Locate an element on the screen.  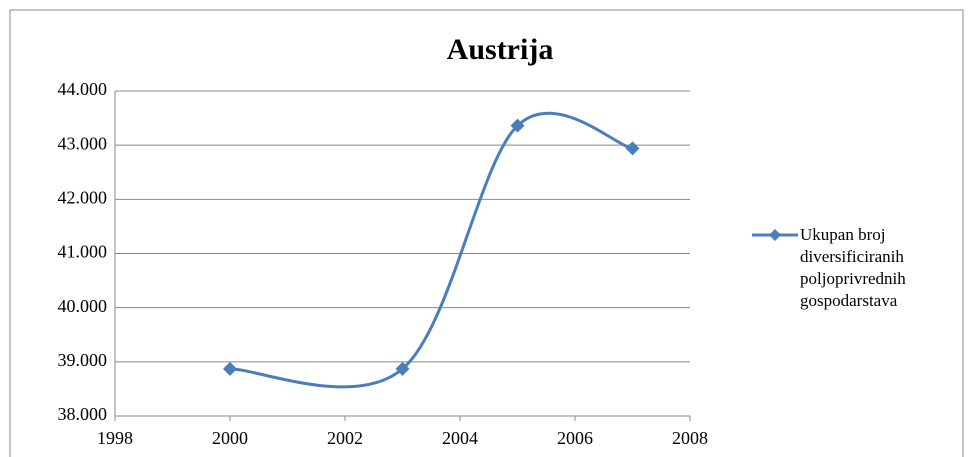
y-tick-label: 42.000 is located at coordinates (83, 197).